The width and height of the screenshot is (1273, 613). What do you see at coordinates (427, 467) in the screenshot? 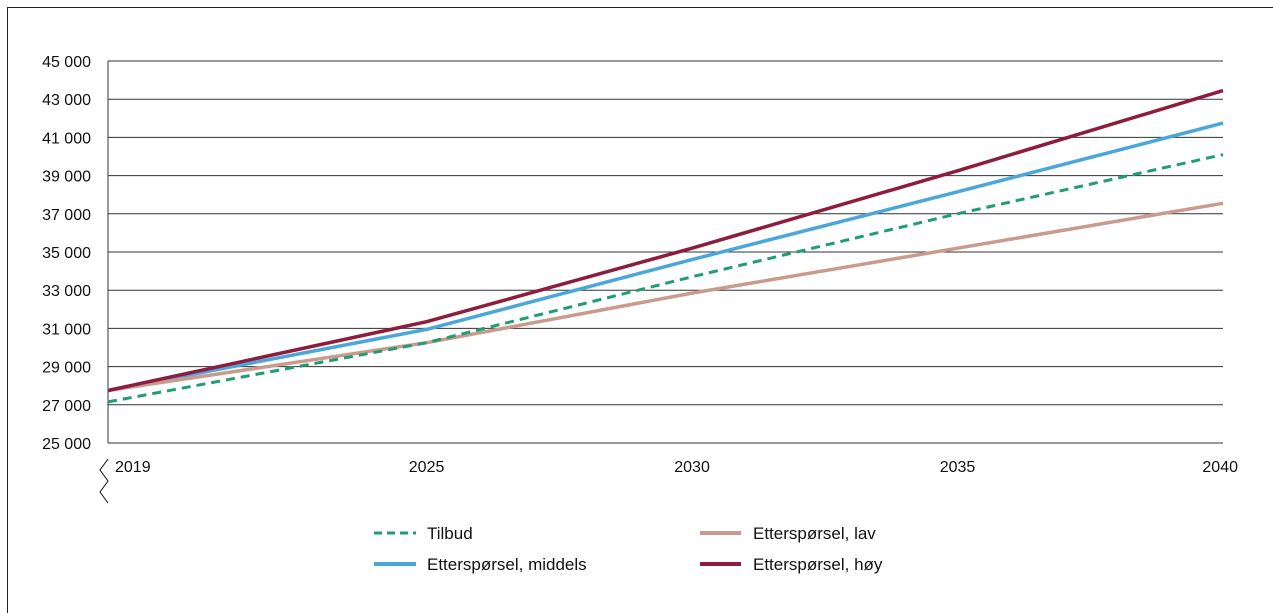
I see `x-tick-label: 2025` at bounding box center [427, 467].